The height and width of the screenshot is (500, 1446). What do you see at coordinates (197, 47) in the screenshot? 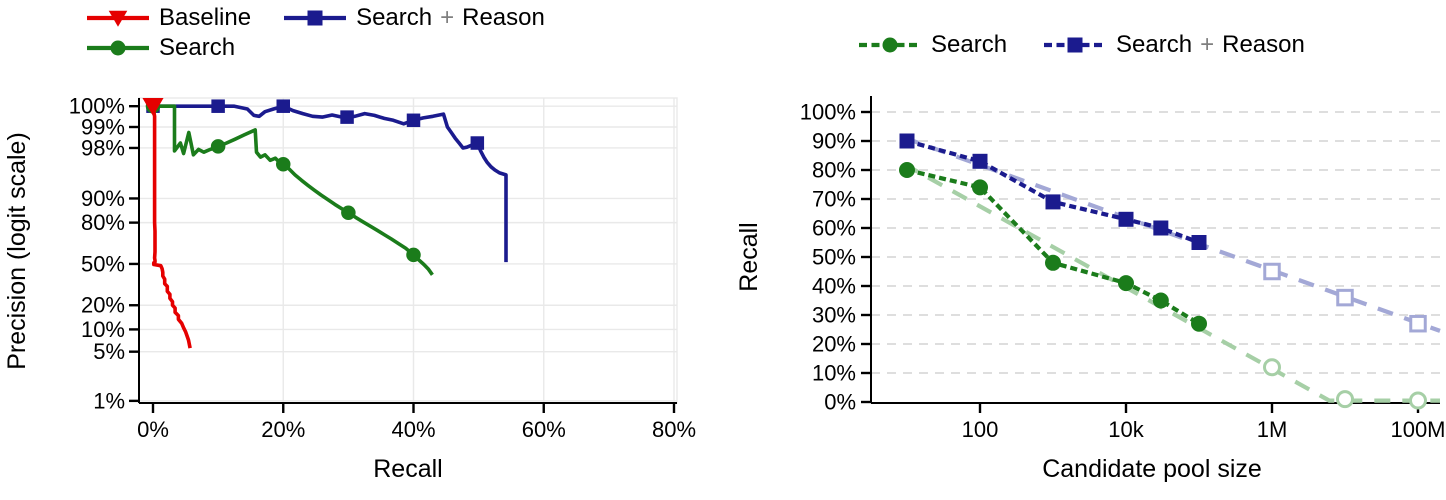
I see `legend-label-search: Search` at bounding box center [197, 47].